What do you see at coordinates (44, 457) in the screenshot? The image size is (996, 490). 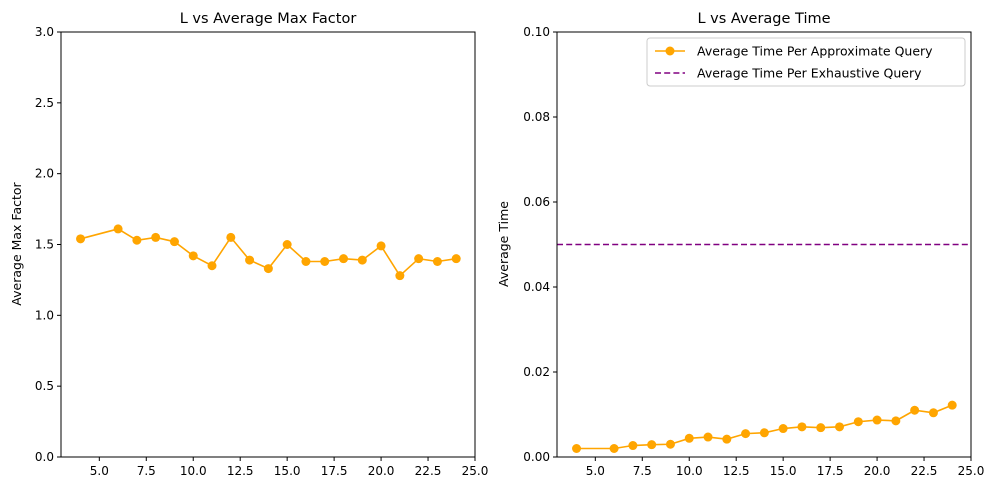 I see `y-tick-label: 0.0` at bounding box center [44, 457].